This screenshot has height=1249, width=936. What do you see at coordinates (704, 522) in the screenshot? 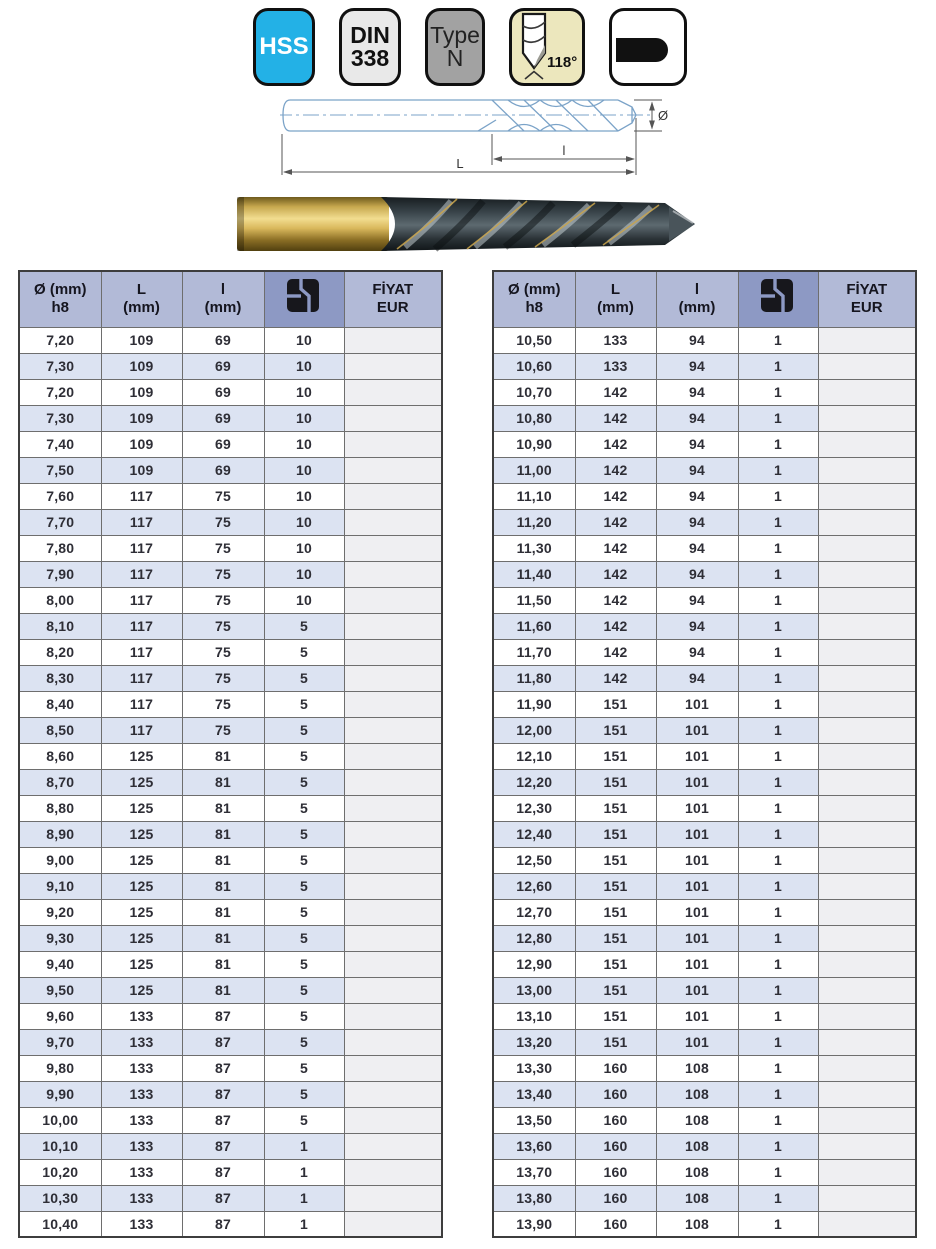
I see `table-row: 11,20 142 94 1` at bounding box center [704, 522].